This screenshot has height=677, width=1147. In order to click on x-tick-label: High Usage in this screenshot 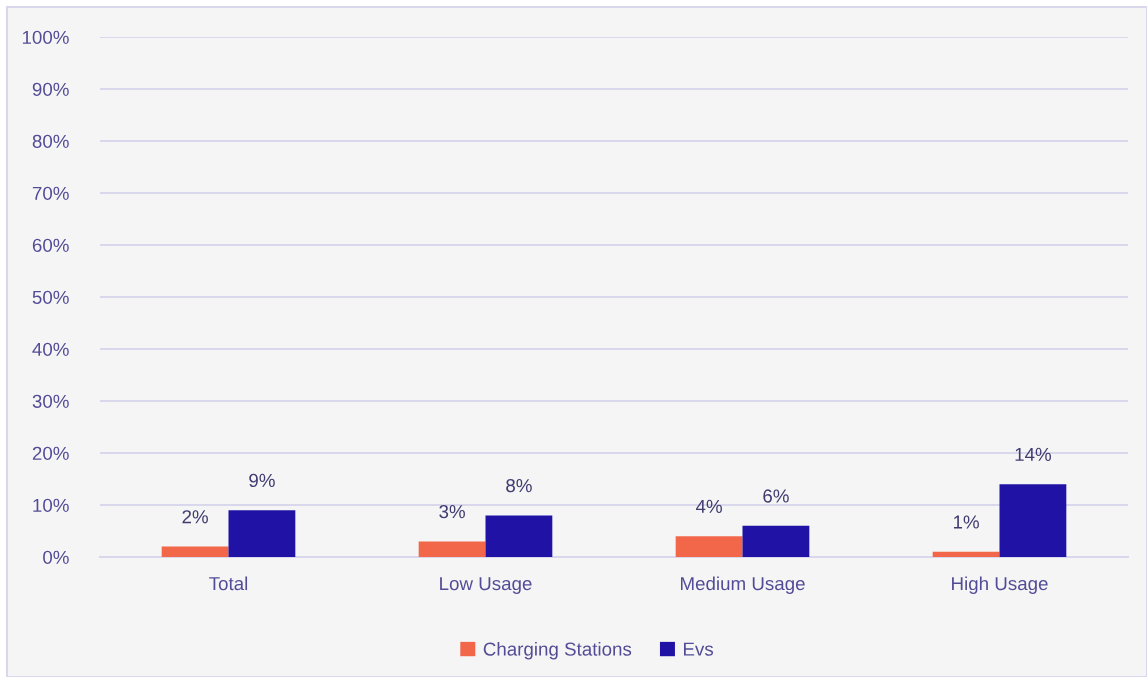, I will do `click(1000, 585)`.